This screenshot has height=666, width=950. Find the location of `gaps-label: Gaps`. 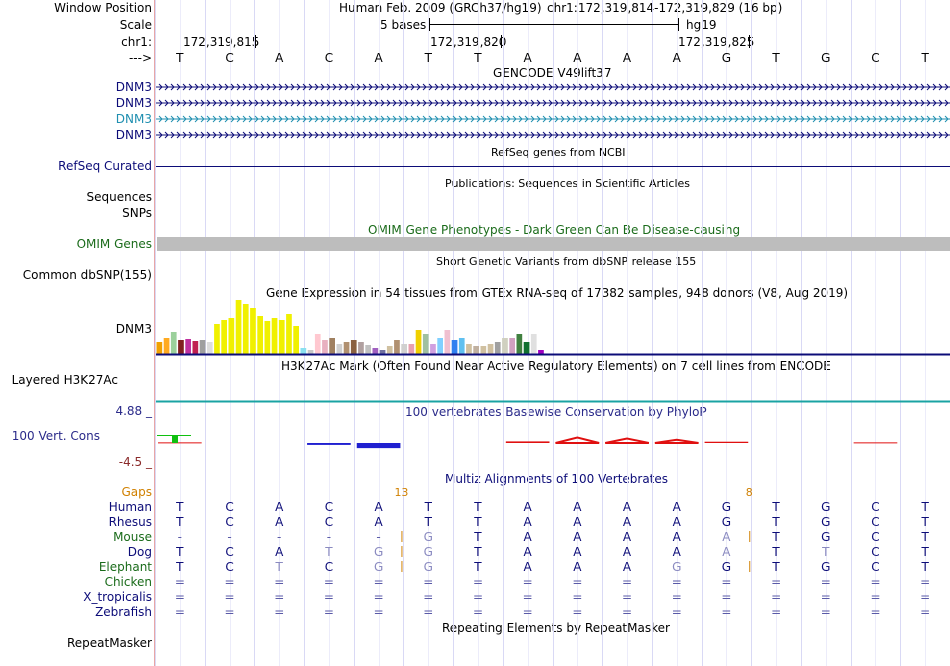

gaps-label: Gaps is located at coordinates (136, 492).